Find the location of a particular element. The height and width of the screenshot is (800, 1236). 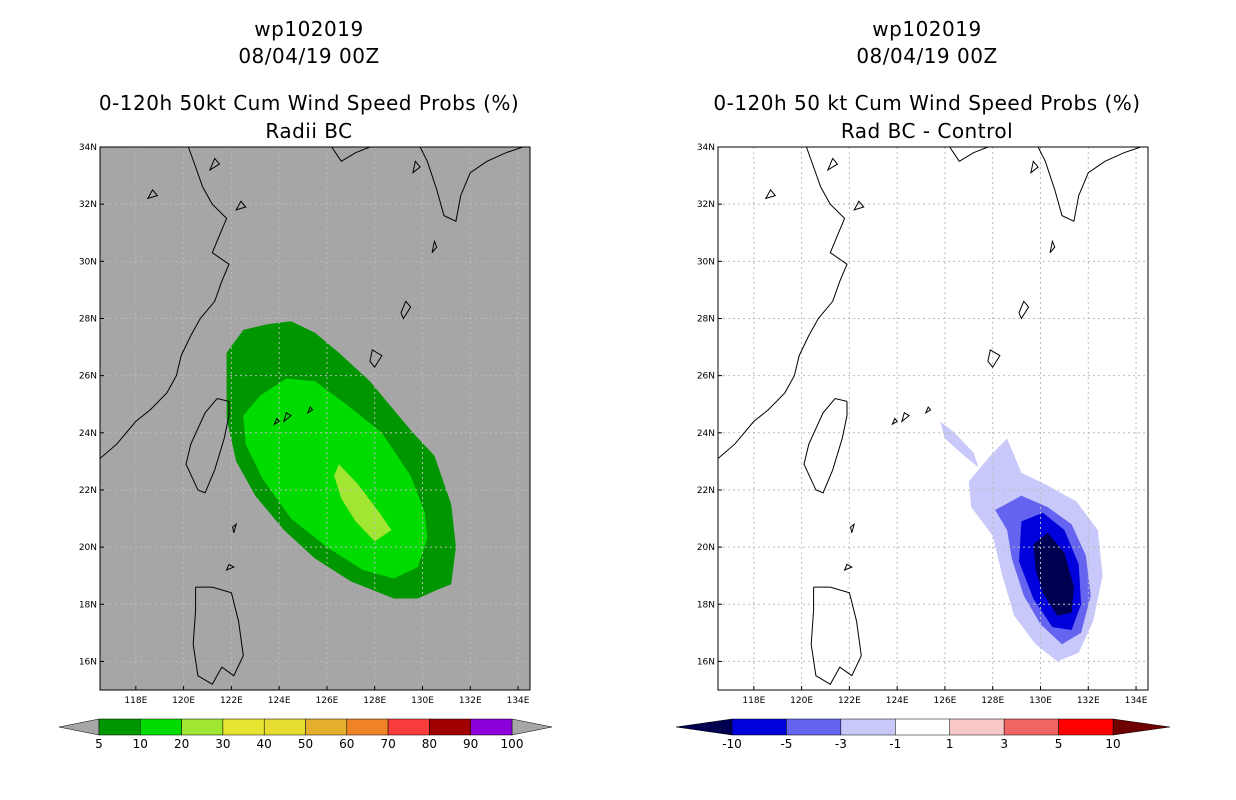

y-tick-label: 30N is located at coordinates (706, 262).